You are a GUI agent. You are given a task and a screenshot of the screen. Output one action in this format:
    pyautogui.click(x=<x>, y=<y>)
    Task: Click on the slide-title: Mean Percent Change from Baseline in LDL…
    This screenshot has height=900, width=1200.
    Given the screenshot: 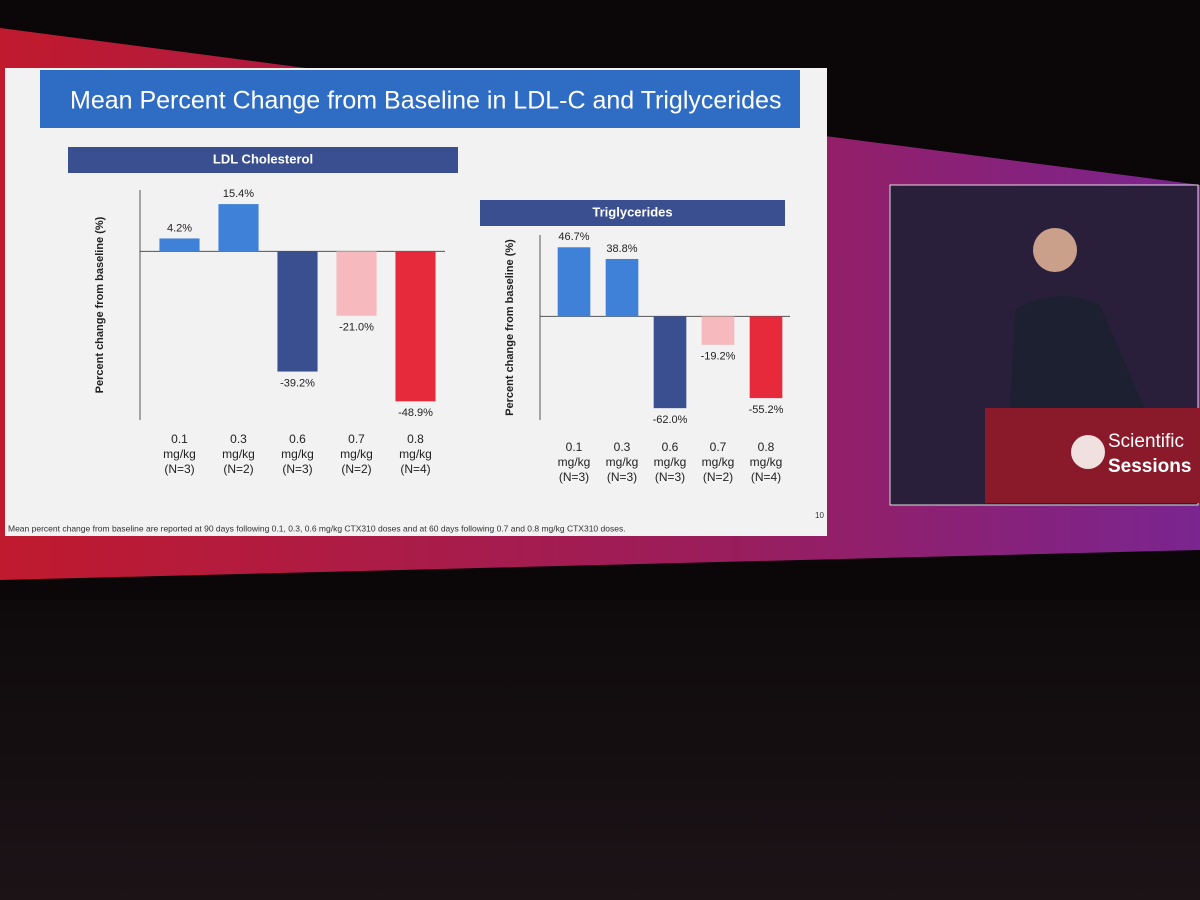 What is the action you would take?
    pyautogui.click(x=425, y=101)
    